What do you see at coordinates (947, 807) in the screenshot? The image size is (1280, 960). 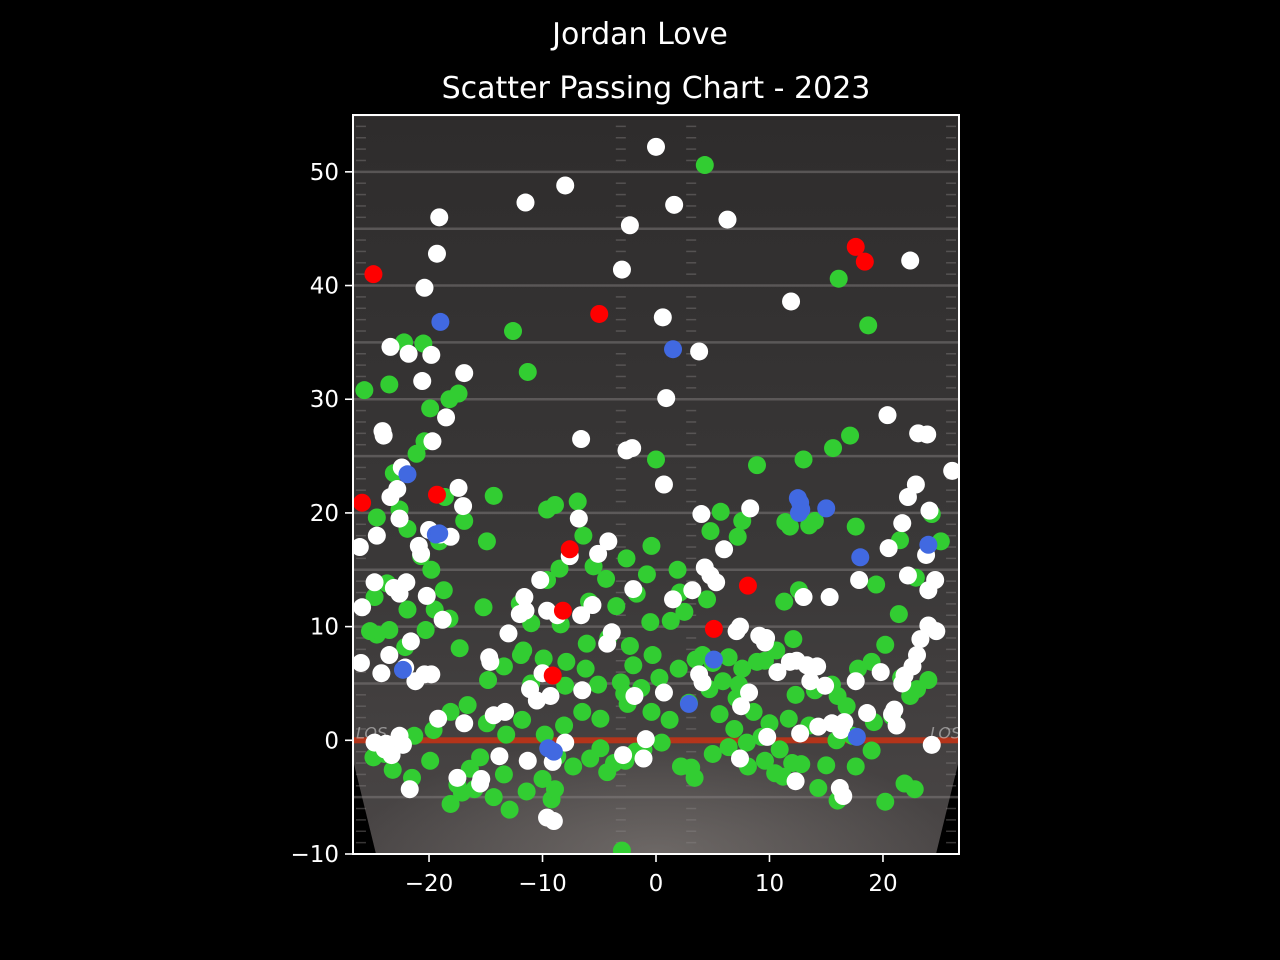 I see `field-vignette-right` at bounding box center [947, 807].